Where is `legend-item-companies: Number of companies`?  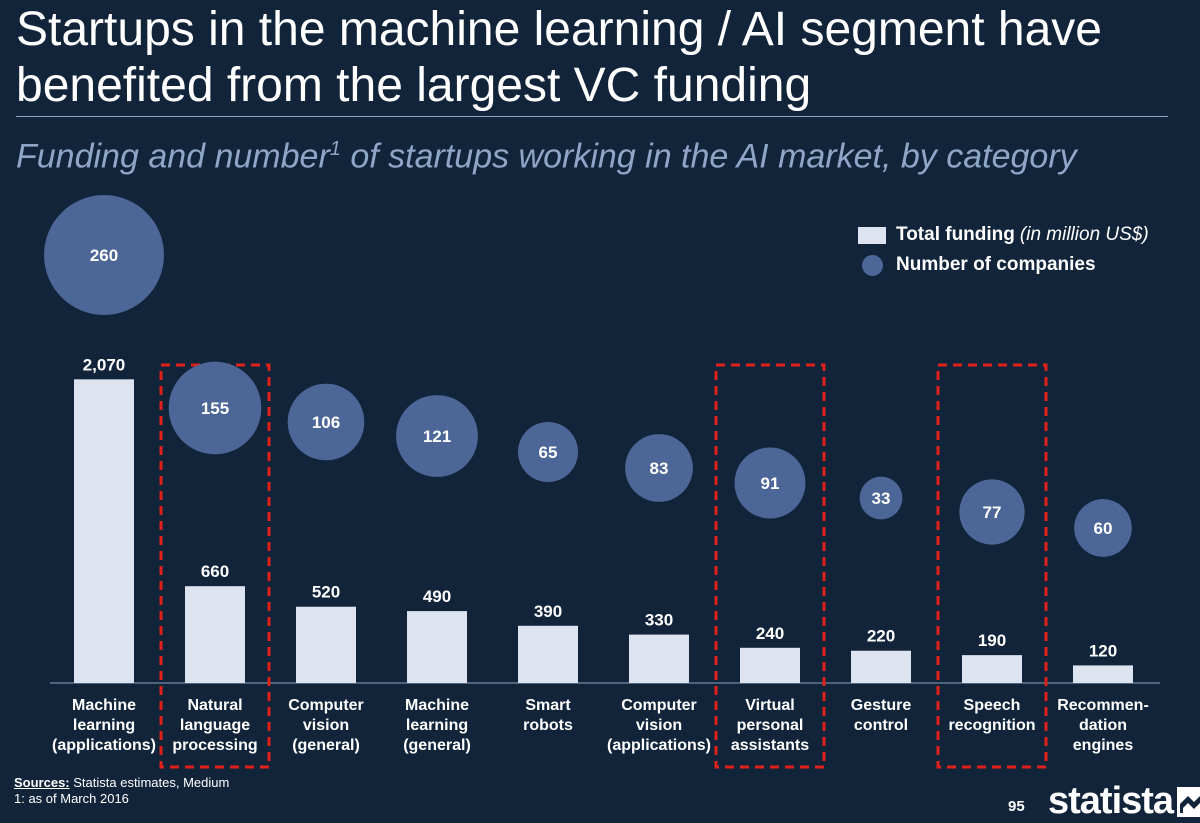
legend-item-companies: Number of companies is located at coordinates (1003, 265).